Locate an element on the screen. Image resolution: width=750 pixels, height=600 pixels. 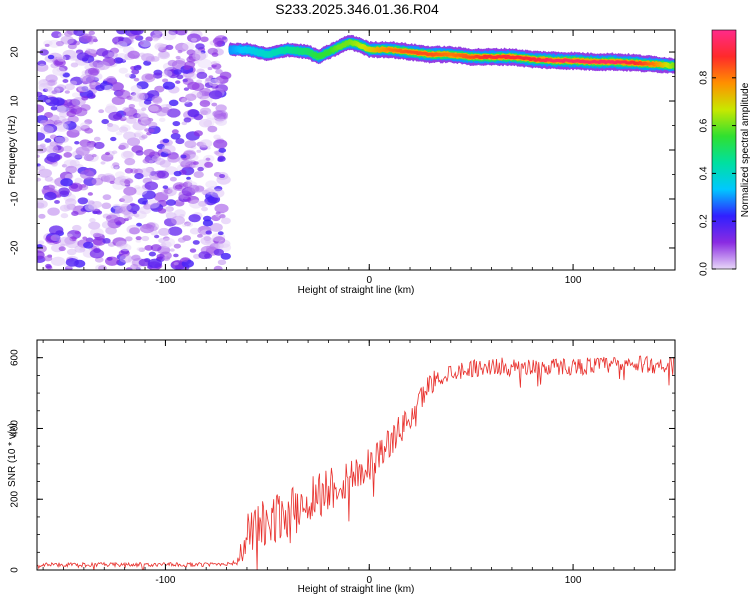
figure-title: S233.2025.346.01.36.R04 is located at coordinates (357, 9).